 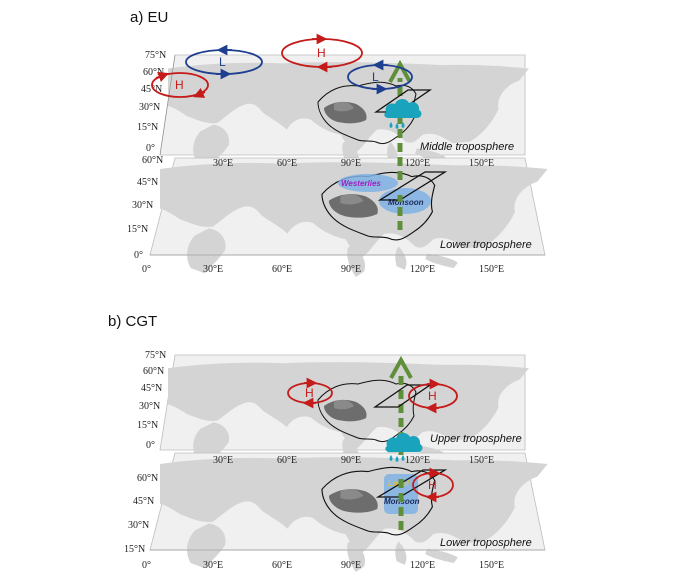 I want to click on panel-a-upper-layer-label: Middle troposphere, so click(x=467, y=147).